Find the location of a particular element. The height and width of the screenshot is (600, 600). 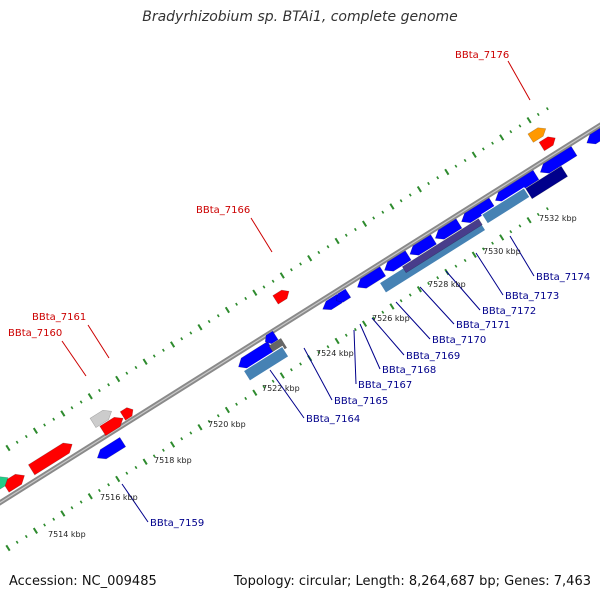

accession-text: Accession: NC_009485 is located at coordinates (83, 581).